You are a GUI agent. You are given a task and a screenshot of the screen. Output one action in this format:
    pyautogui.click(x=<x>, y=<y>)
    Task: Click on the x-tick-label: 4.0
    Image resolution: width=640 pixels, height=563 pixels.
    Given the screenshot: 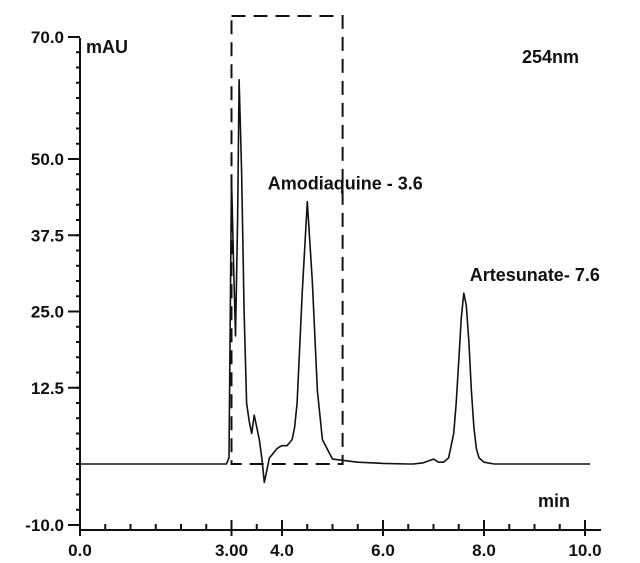 What is the action you would take?
    pyautogui.click(x=282, y=550)
    